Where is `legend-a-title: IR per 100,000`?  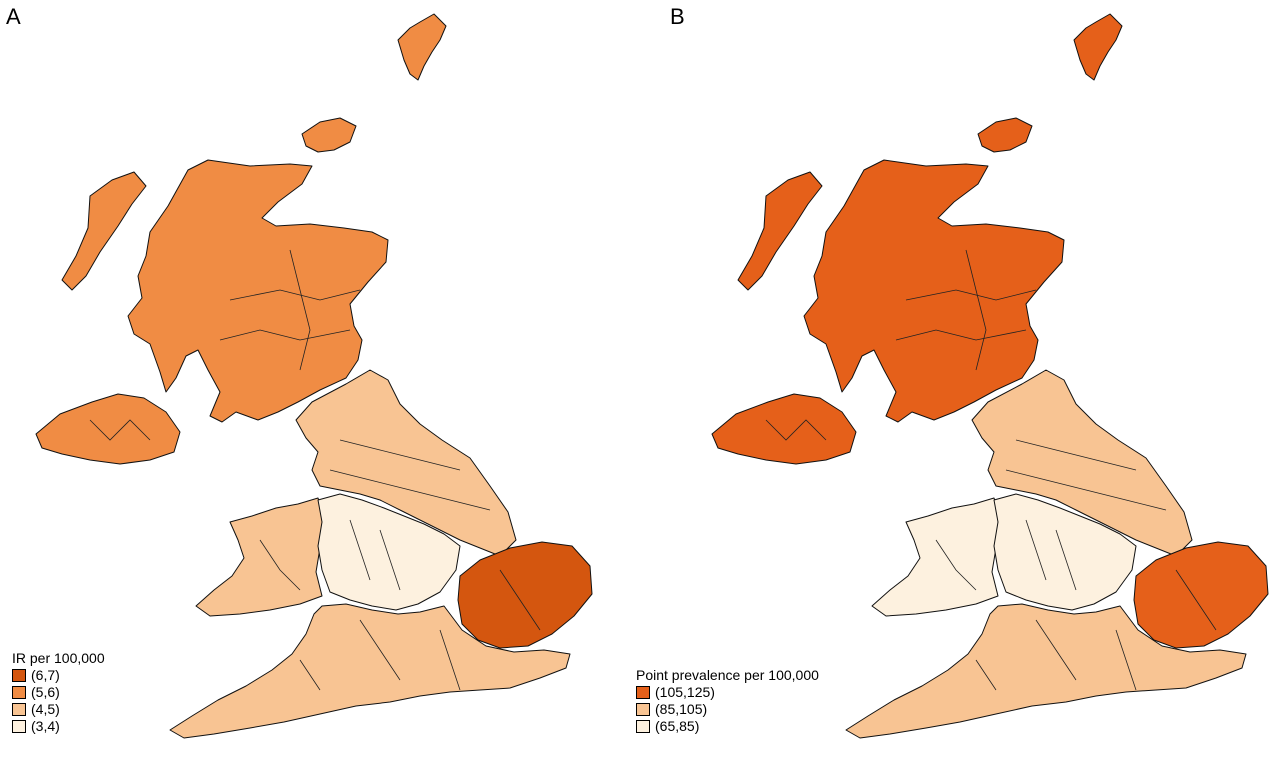
legend-a-title: IR per 100,000 is located at coordinates (58, 658).